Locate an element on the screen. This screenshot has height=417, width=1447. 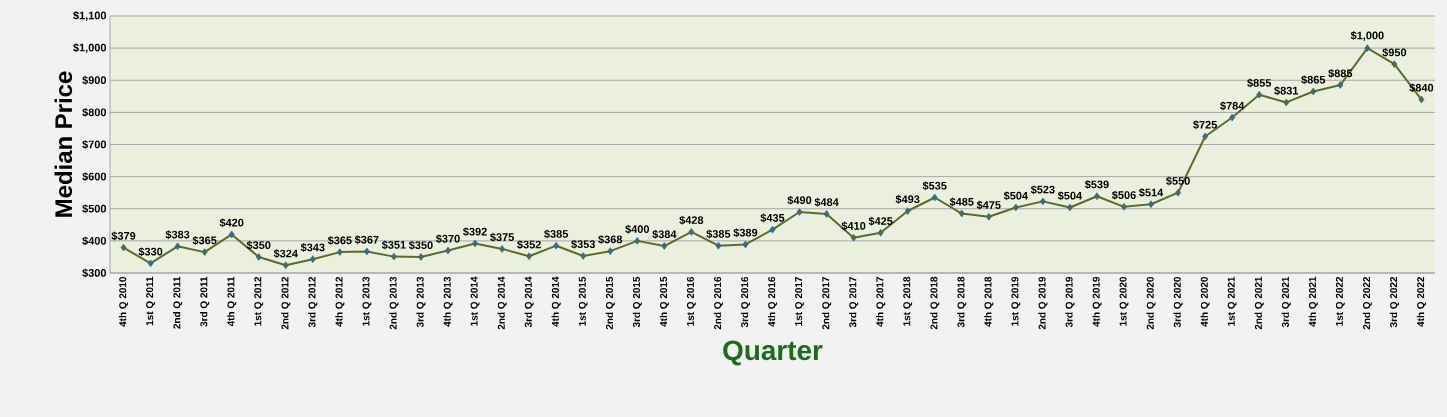
x-tick-label: 4th Q 2019 is located at coordinates (1097, 301).